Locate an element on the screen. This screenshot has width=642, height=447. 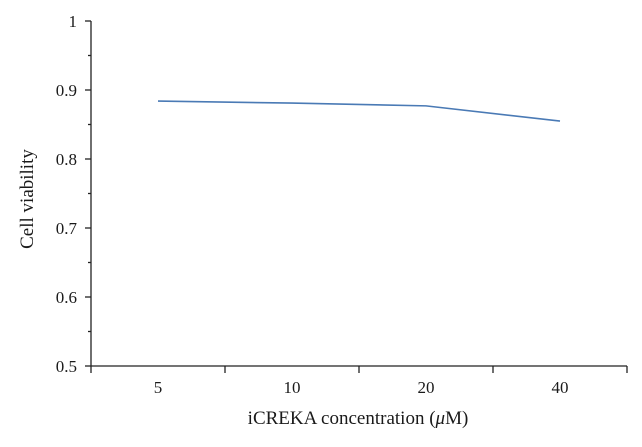
series-group is located at coordinates (359, 111).